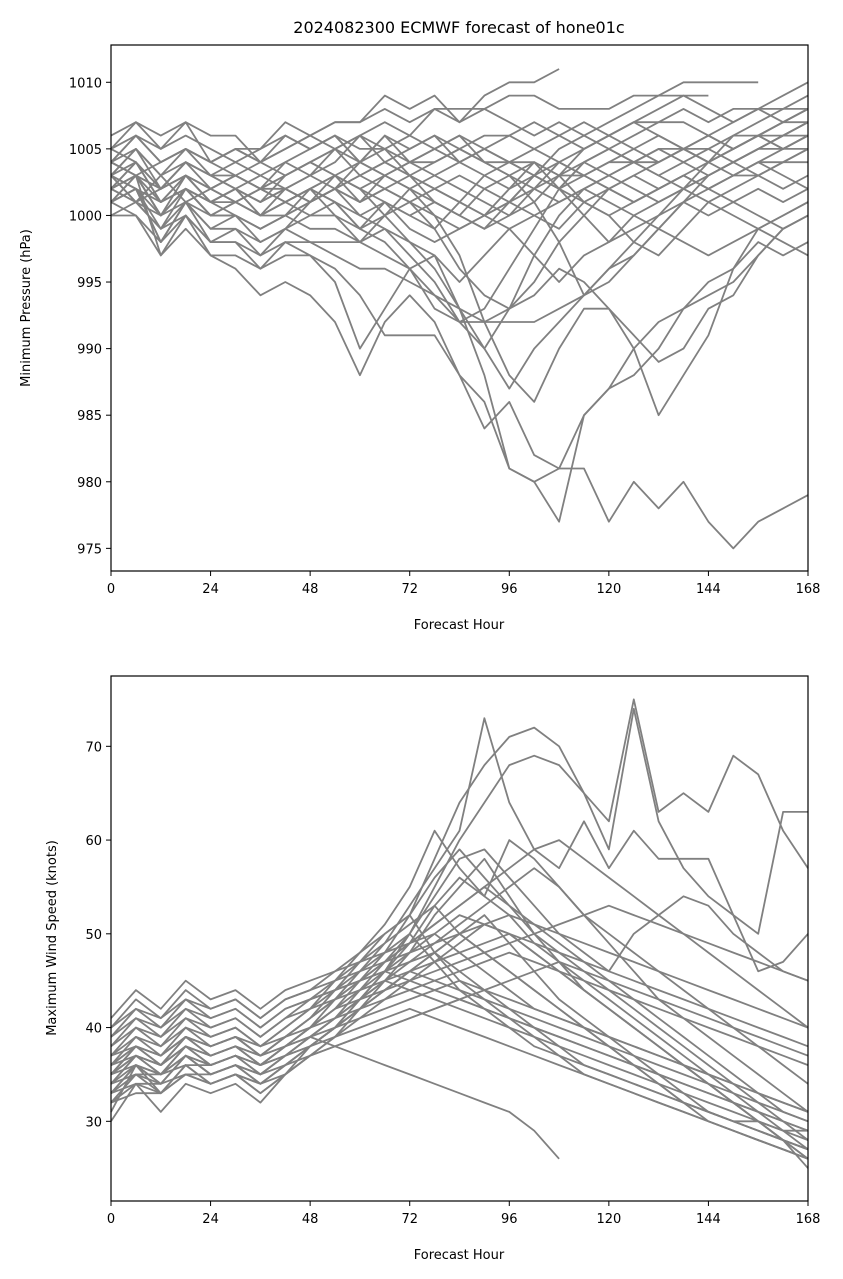 Image resolution: width=843 pixels, height=1279 pixels. Describe the element at coordinates (85, 216) in the screenshot. I see `pressure-y-tick-label: 1000` at that location.